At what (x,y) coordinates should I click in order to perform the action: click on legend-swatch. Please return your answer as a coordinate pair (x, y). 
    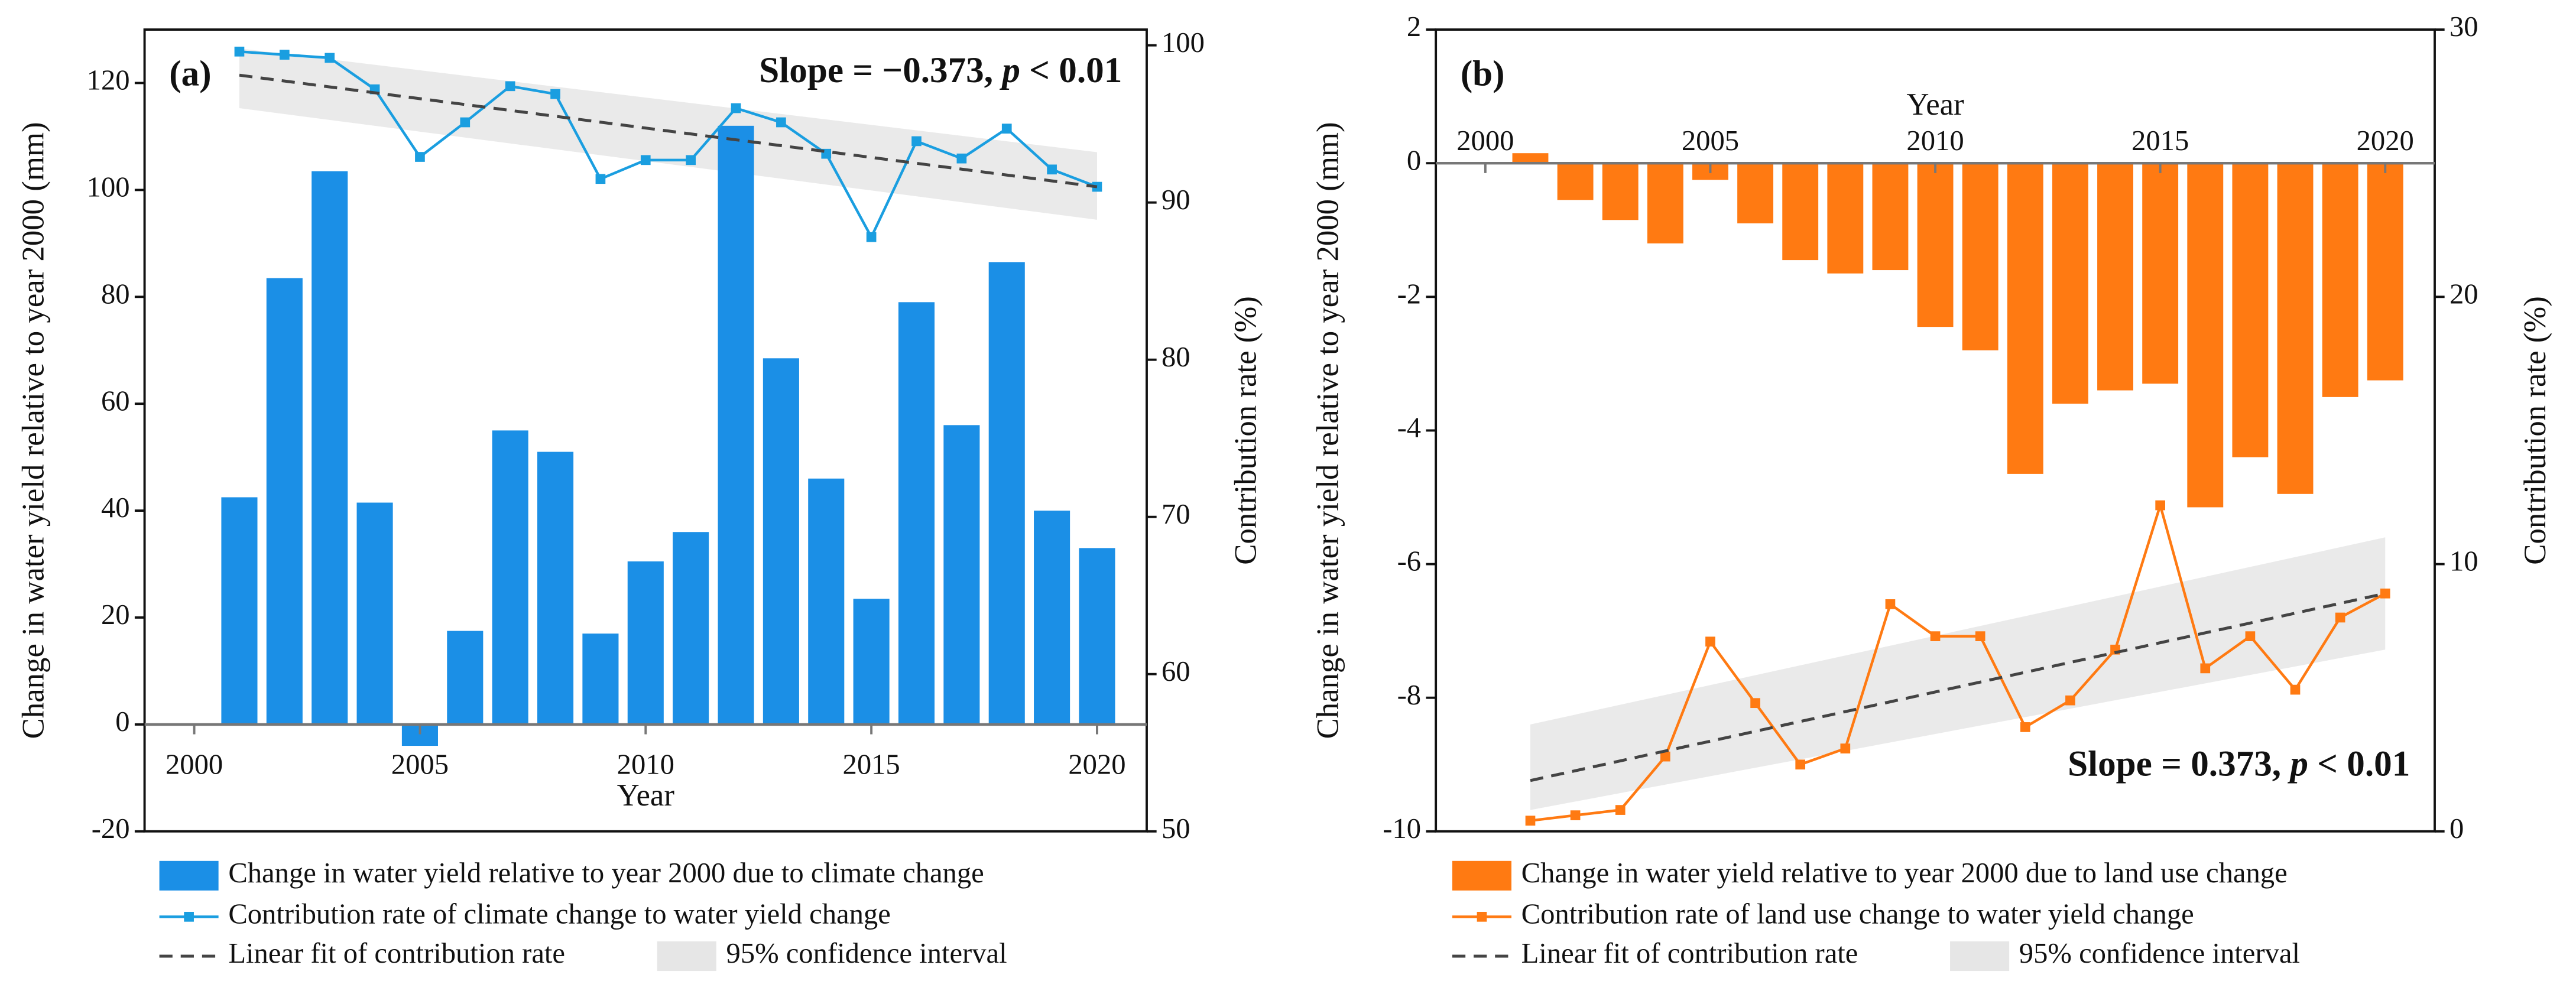
    Looking at the image, I should click on (686, 957).